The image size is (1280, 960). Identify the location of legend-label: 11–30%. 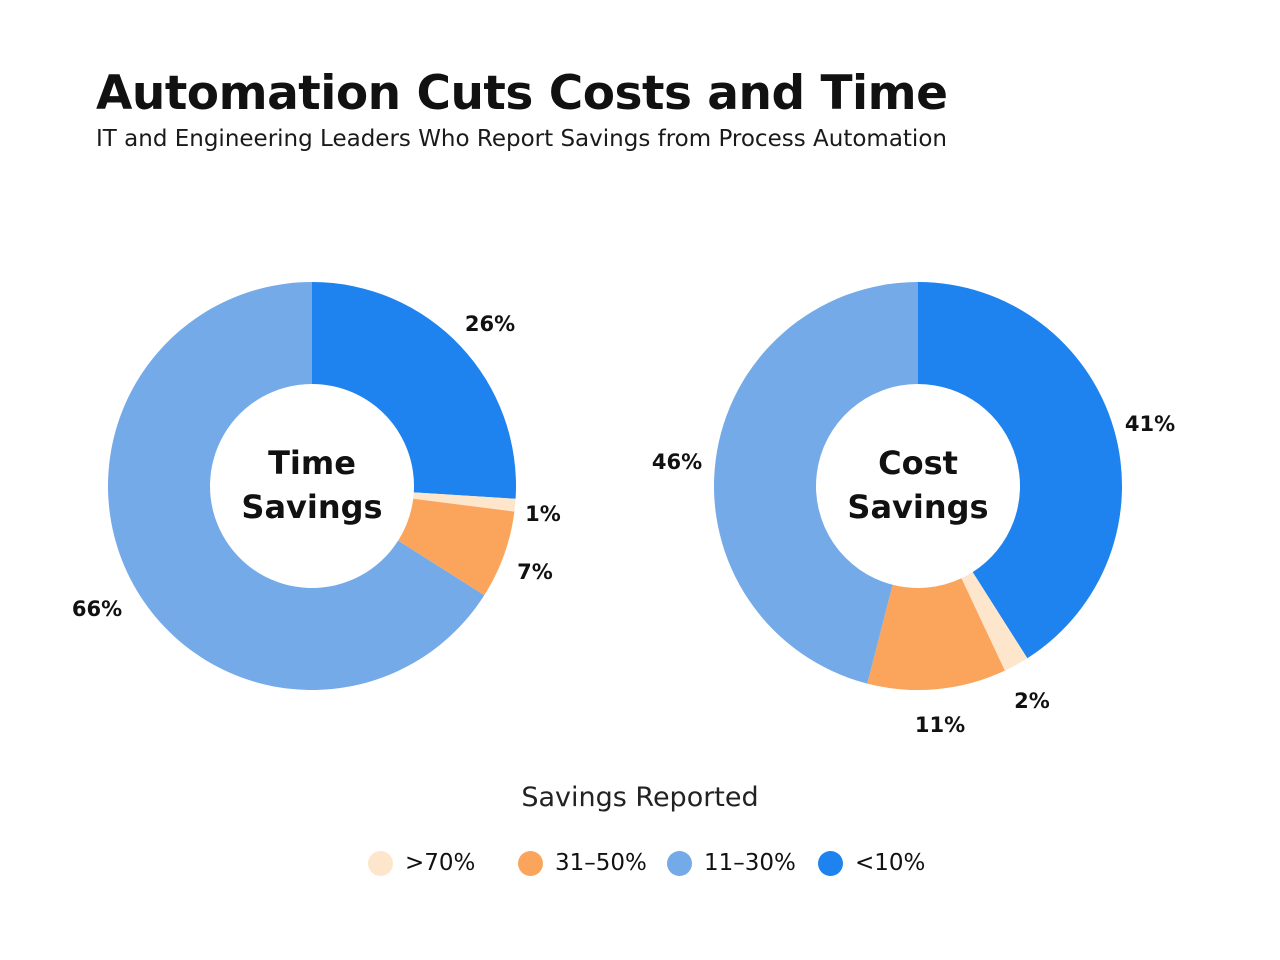
(750, 863).